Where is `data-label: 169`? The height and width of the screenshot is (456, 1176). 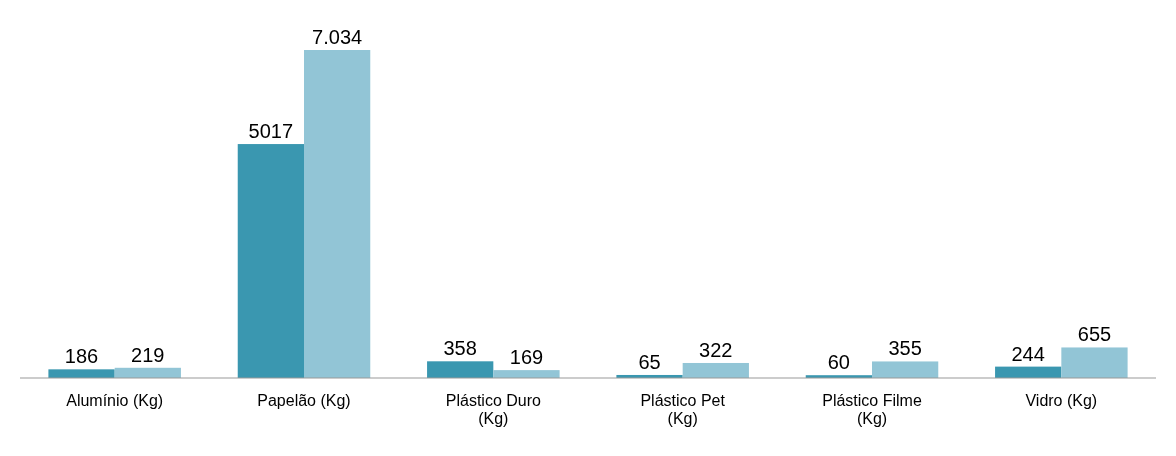 data-label: 169 is located at coordinates (526, 357).